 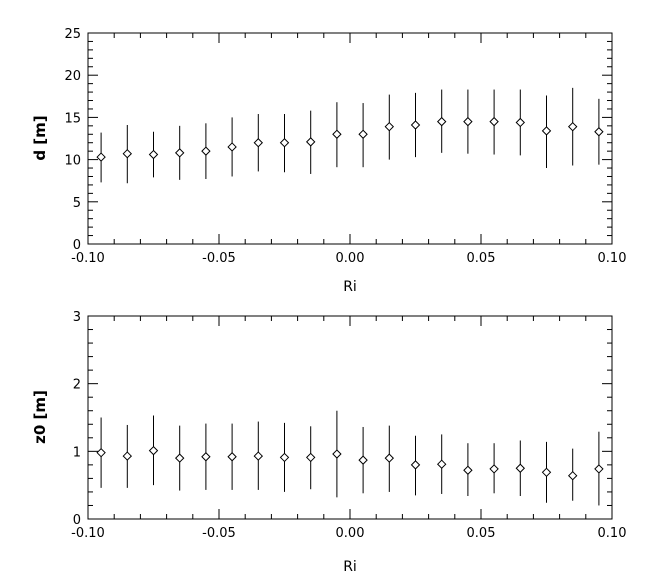 What do you see at coordinates (40, 137) in the screenshot?
I see `y-axis-label-d: d [m]` at bounding box center [40, 137].